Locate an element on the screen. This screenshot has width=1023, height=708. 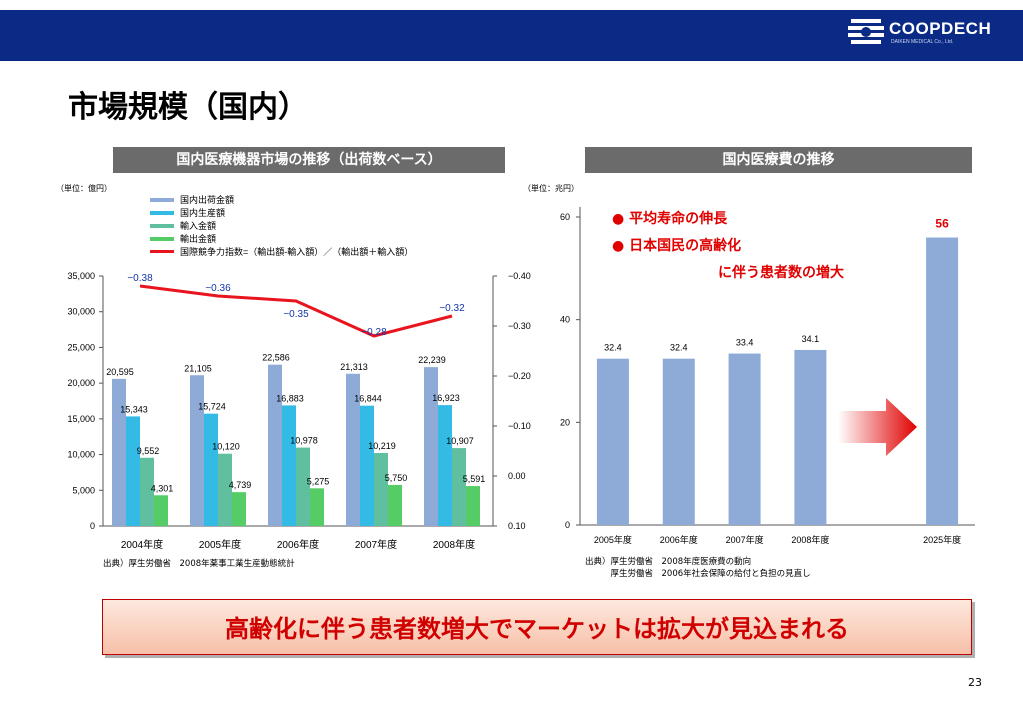
logo-icon is located at coordinates (866, 31).